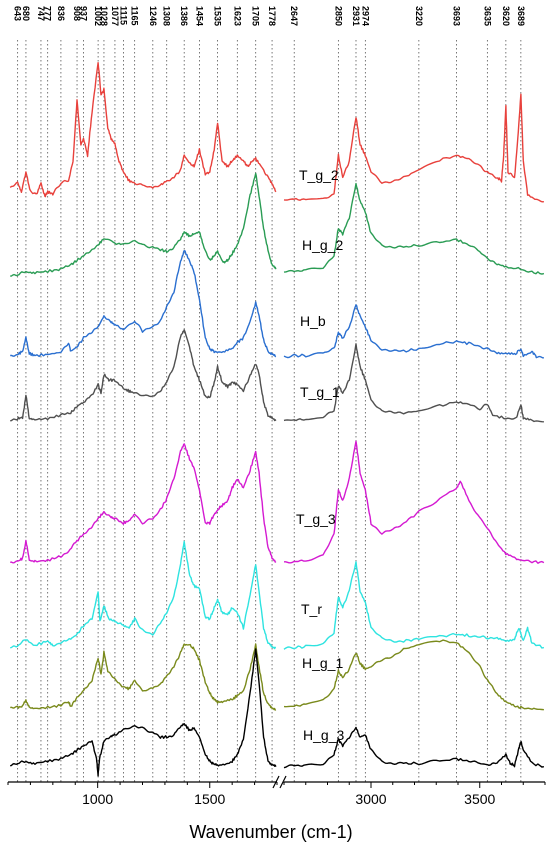 The image size is (550, 850). I want to click on peak-label-1386: 1386, so click(184, 16).